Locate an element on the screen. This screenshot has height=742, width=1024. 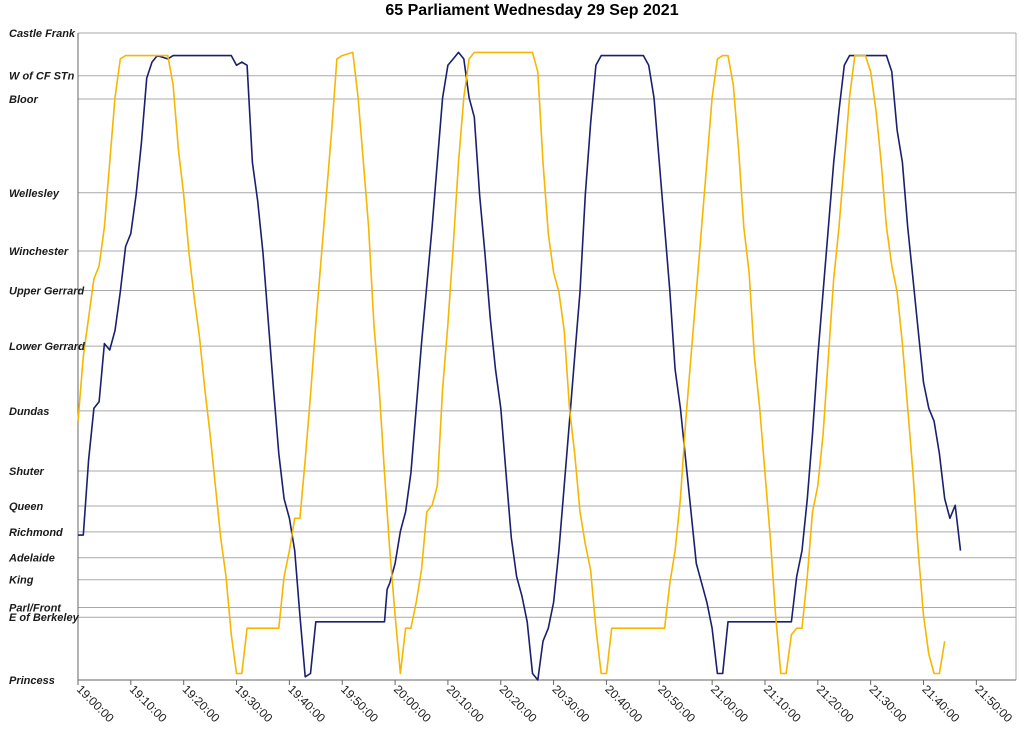
time-label: 20:00:00 is located at coordinates (412, 703).